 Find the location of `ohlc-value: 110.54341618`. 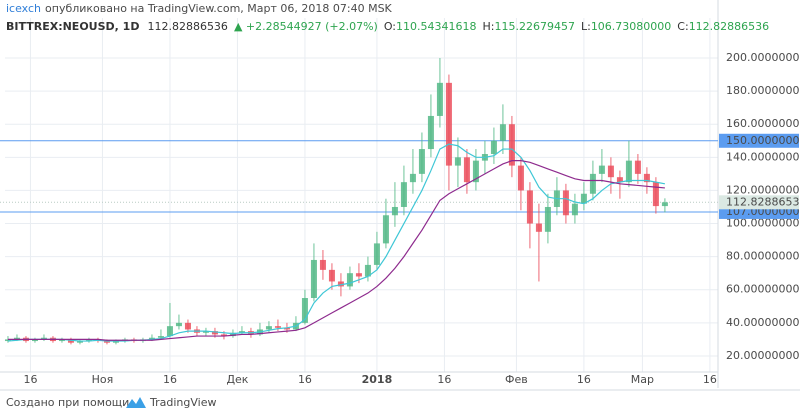

ohlc-value: 110.54341618 is located at coordinates (436, 26).